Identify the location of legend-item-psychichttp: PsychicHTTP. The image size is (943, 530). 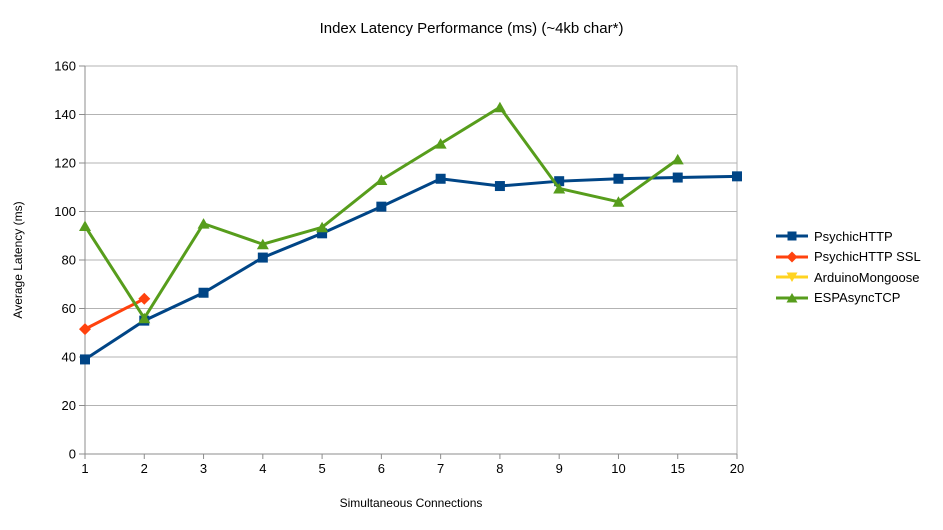
(848, 236).